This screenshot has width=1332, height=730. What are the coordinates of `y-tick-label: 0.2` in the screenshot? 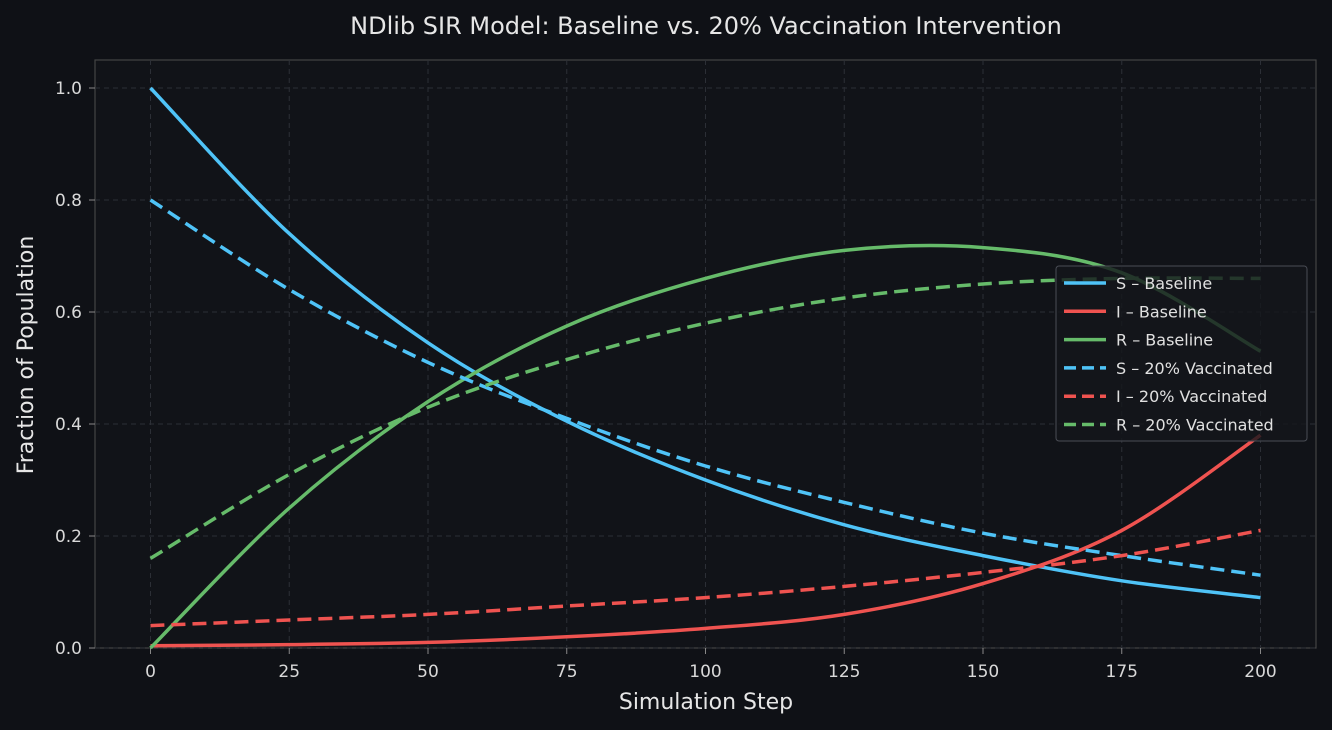 It's located at (68, 537).